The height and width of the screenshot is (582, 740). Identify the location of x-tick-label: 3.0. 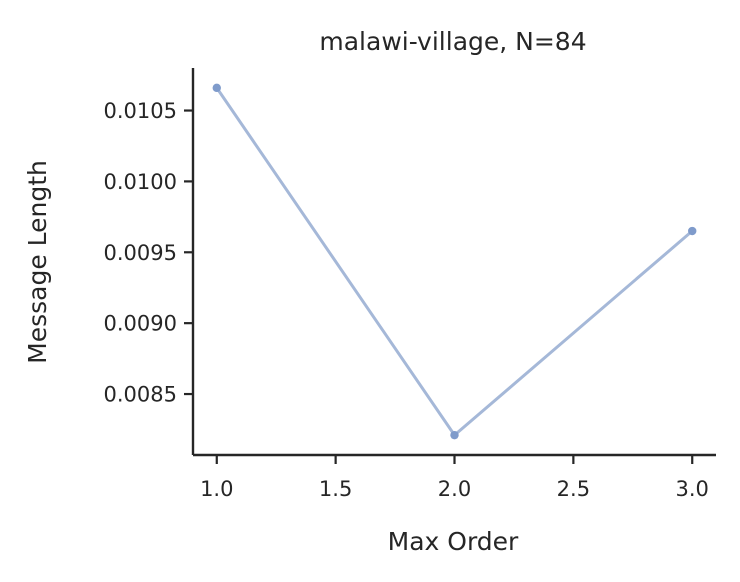
(692, 489).